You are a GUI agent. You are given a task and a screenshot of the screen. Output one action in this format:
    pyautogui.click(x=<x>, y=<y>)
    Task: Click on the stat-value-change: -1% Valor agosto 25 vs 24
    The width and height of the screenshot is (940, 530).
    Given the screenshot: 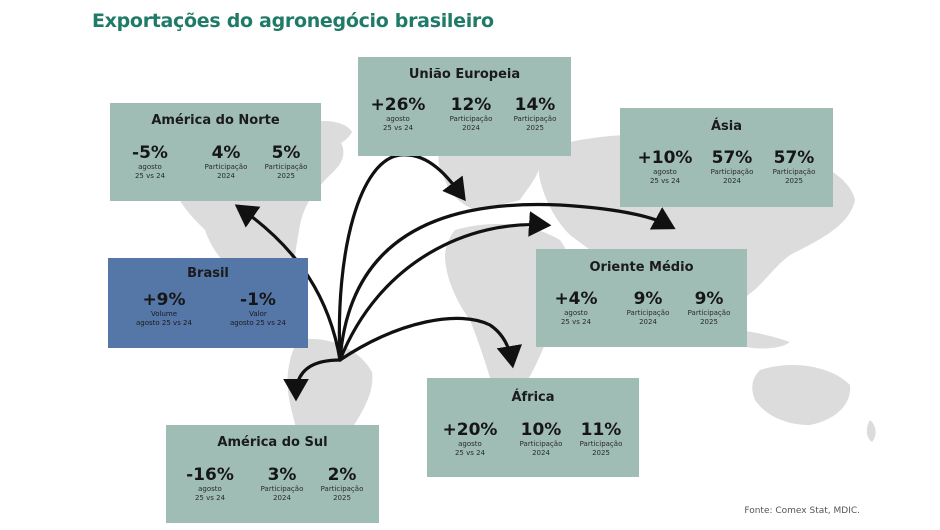 What is the action you would take?
    pyautogui.click(x=258, y=309)
    